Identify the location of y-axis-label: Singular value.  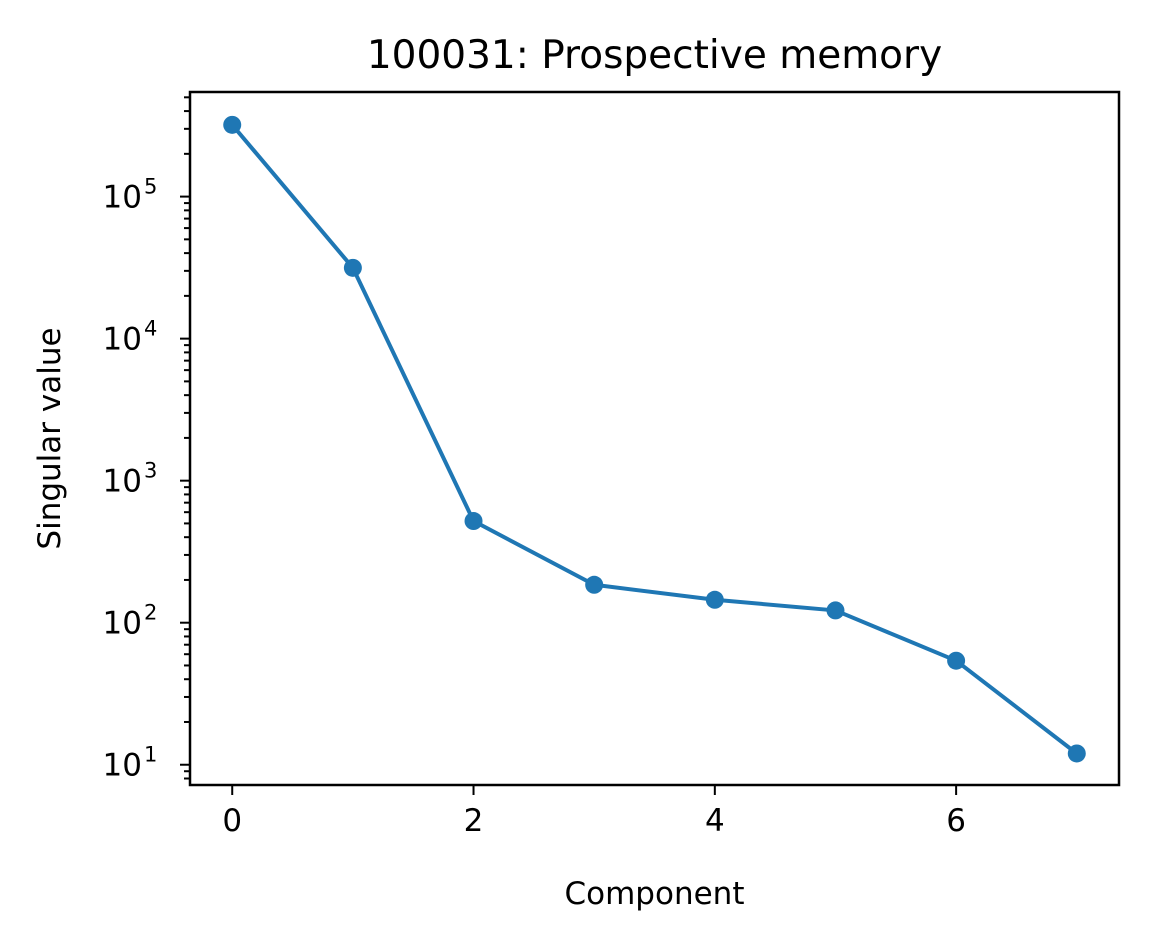
(50, 438).